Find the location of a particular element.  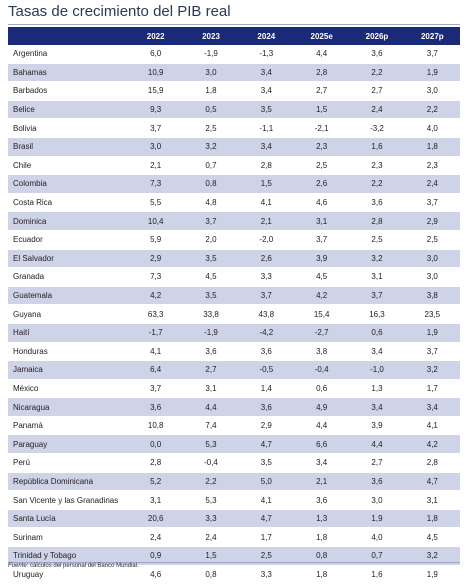

value-cell: 2,1 is located at coordinates (266, 221).